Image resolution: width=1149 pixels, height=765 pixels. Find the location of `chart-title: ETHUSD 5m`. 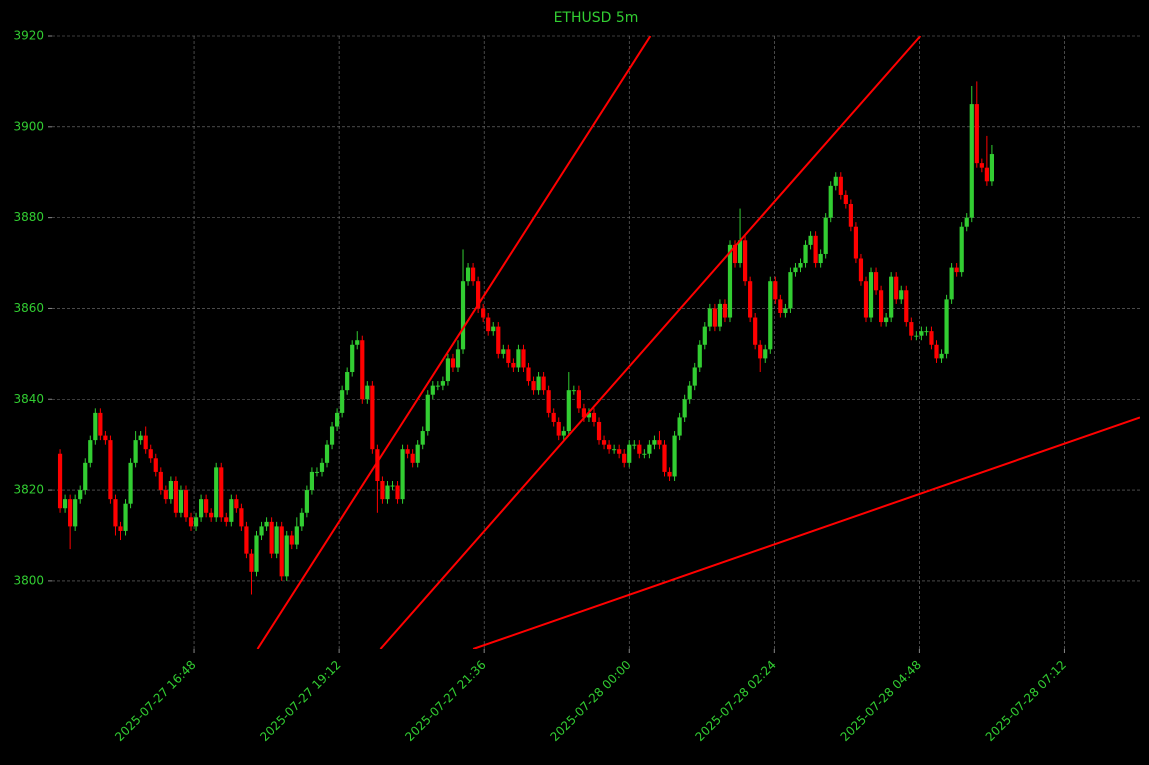

chart-title: ETHUSD 5m is located at coordinates (596, 18).